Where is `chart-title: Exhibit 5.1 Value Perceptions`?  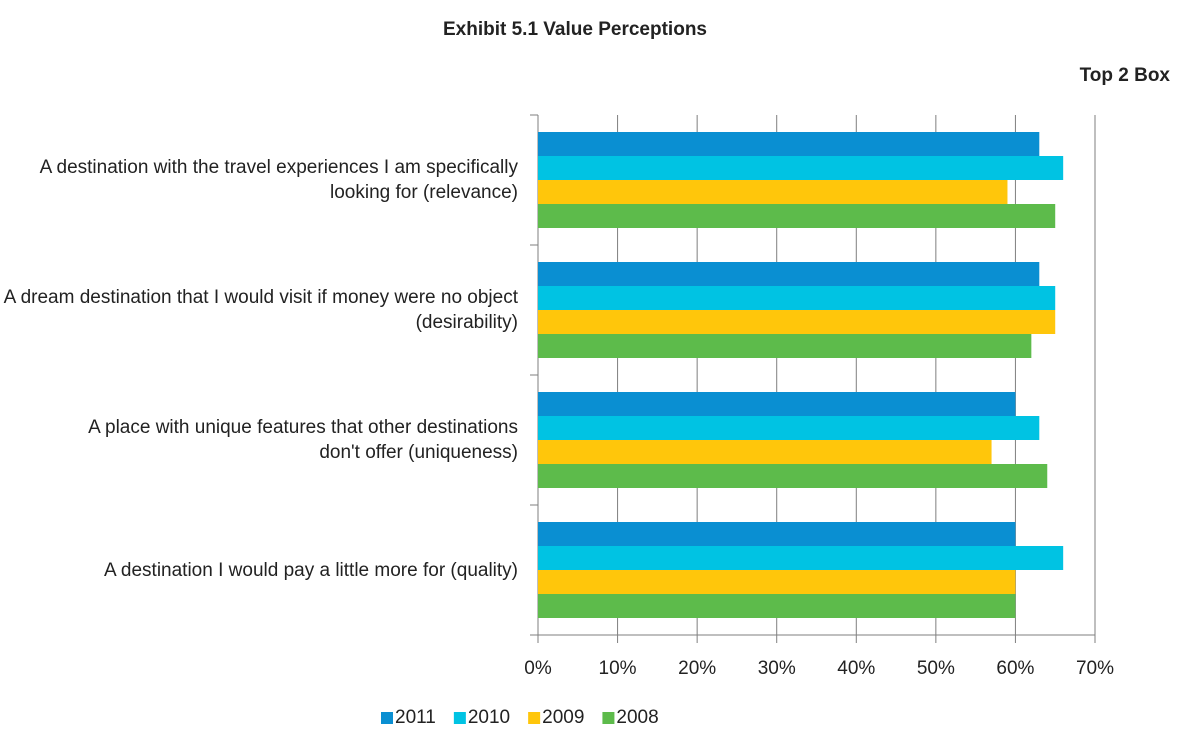
chart-title: Exhibit 5.1 Value Perceptions is located at coordinates (575, 29).